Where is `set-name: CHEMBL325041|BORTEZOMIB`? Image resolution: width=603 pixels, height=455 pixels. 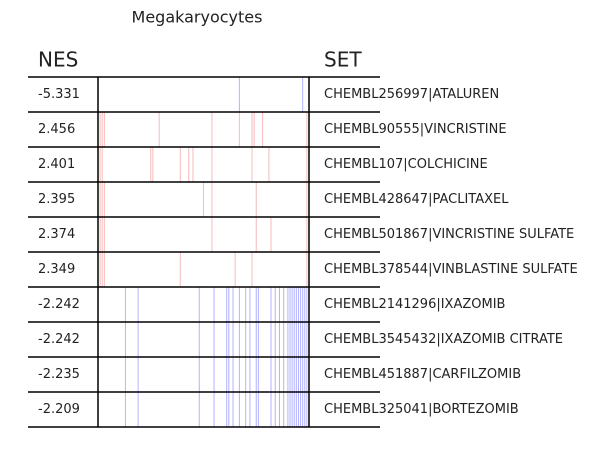
set-name: CHEMBL325041|BORTEZOMIB is located at coordinates (421, 409).